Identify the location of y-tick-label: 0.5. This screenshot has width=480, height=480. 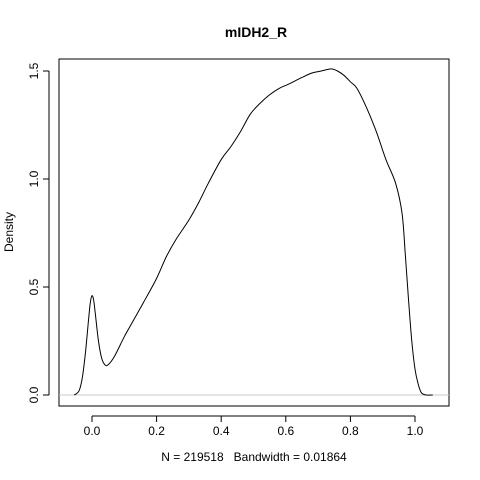
(34, 286).